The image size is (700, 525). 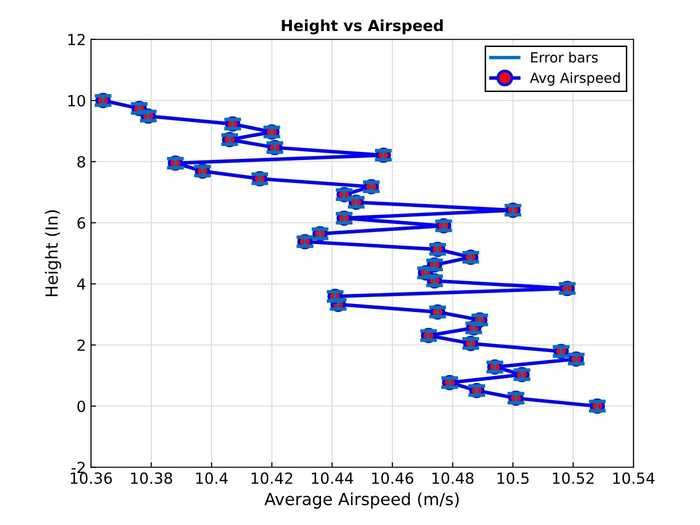 What do you see at coordinates (362, 26) in the screenshot?
I see `chart-title: Height vs Airspeed` at bounding box center [362, 26].